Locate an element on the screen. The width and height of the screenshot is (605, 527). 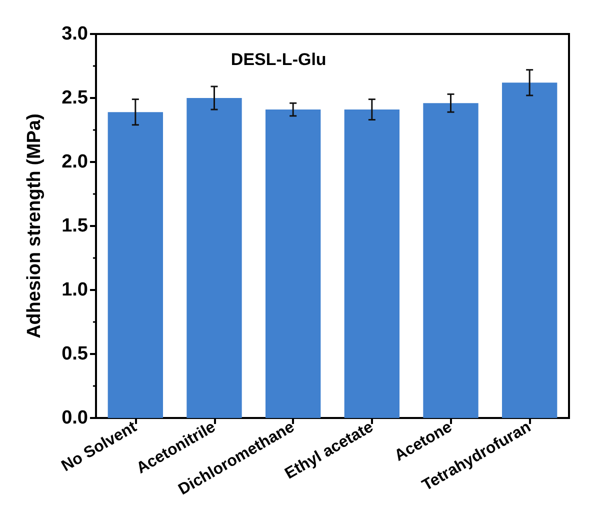
y-tick-label: 0.0 is located at coordinates (75, 418).